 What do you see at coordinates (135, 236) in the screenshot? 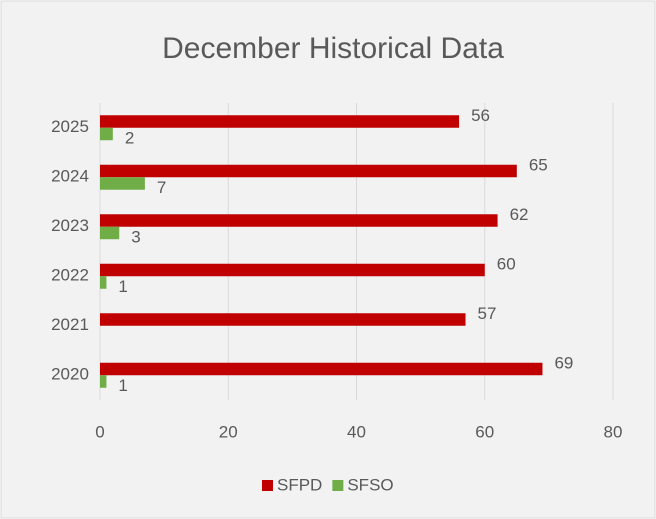
I see `data-label: 3` at bounding box center [135, 236].